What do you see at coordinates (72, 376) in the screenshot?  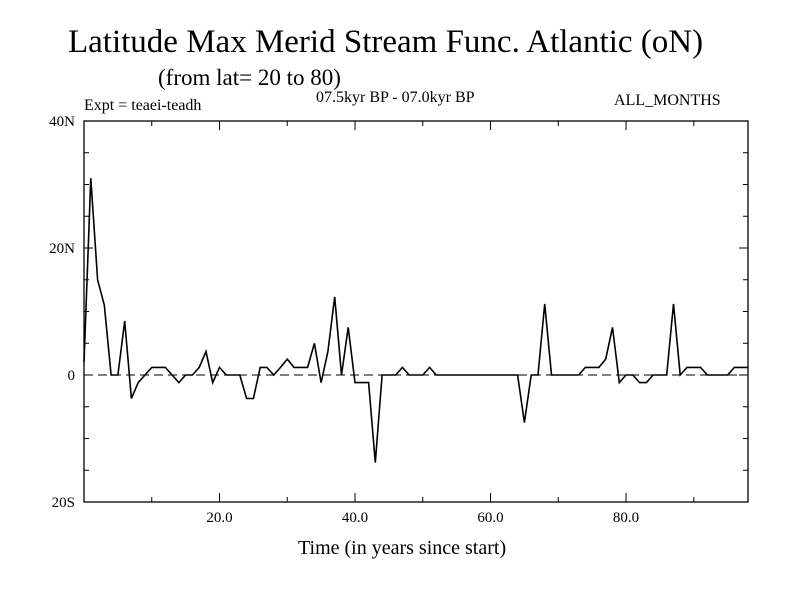 I see `y-tick-label: 0` at bounding box center [72, 376].